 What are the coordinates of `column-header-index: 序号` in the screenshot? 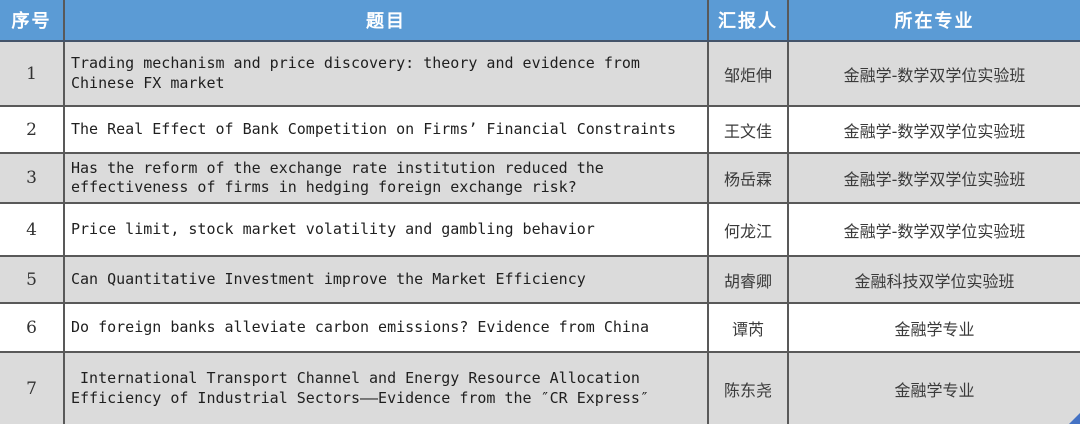 It's located at (32, 21).